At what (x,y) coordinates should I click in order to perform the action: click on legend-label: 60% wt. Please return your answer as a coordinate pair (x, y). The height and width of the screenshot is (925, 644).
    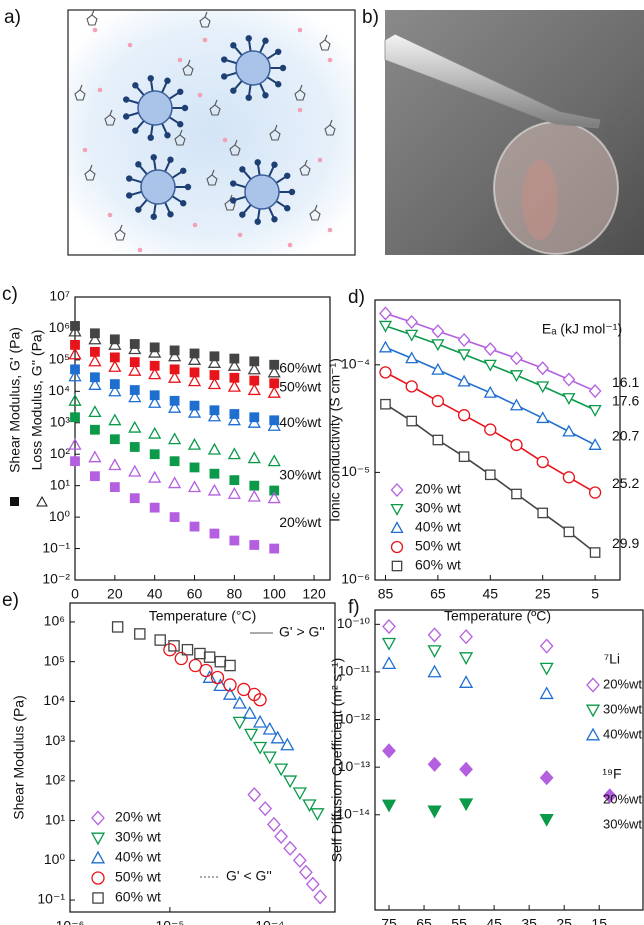
    Looking at the image, I should click on (438, 565).